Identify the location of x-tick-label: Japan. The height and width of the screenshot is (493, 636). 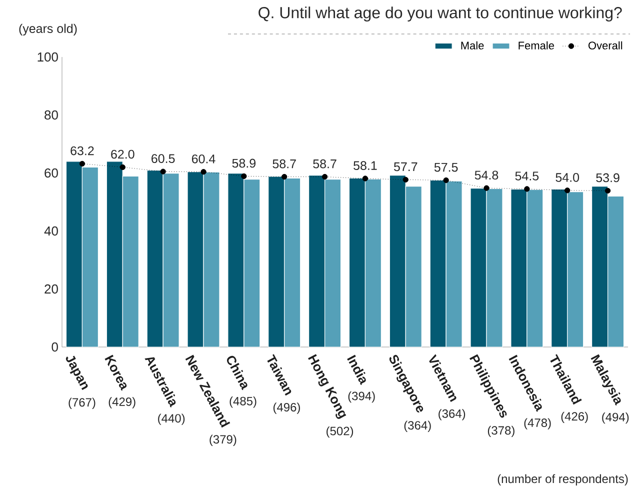
(77, 373).